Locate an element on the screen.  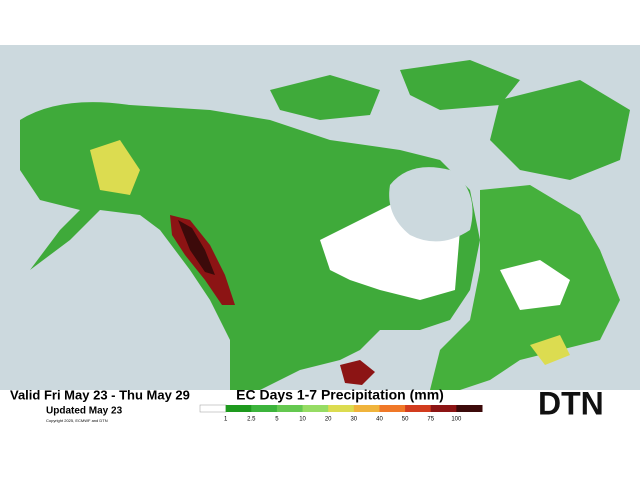
copyright-text: Copyright 2025, ECMWF and DTN is located at coordinates (77, 420).